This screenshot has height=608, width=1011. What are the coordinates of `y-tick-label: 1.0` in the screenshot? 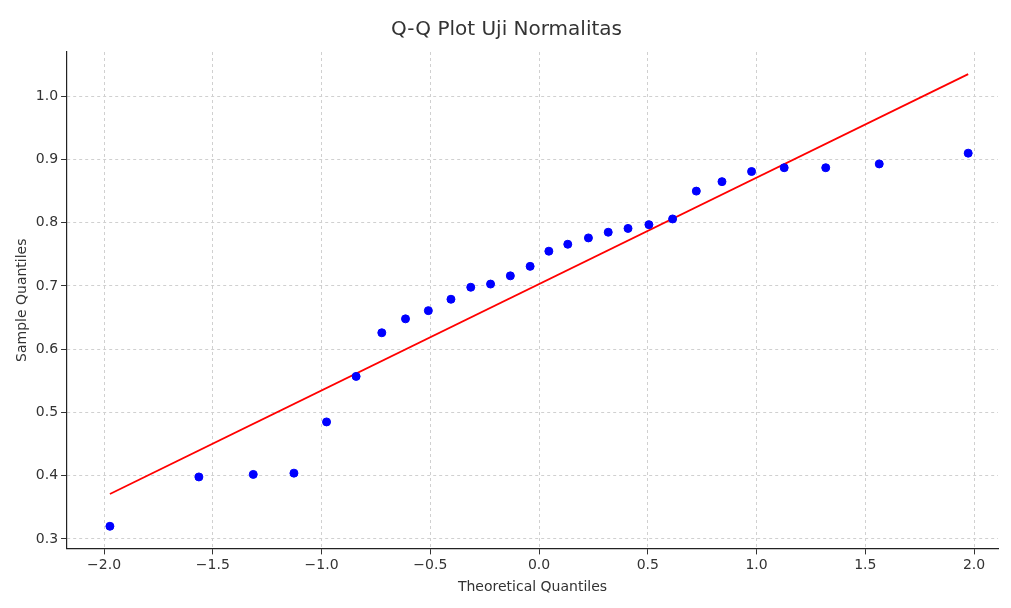 It's located at (47, 94).